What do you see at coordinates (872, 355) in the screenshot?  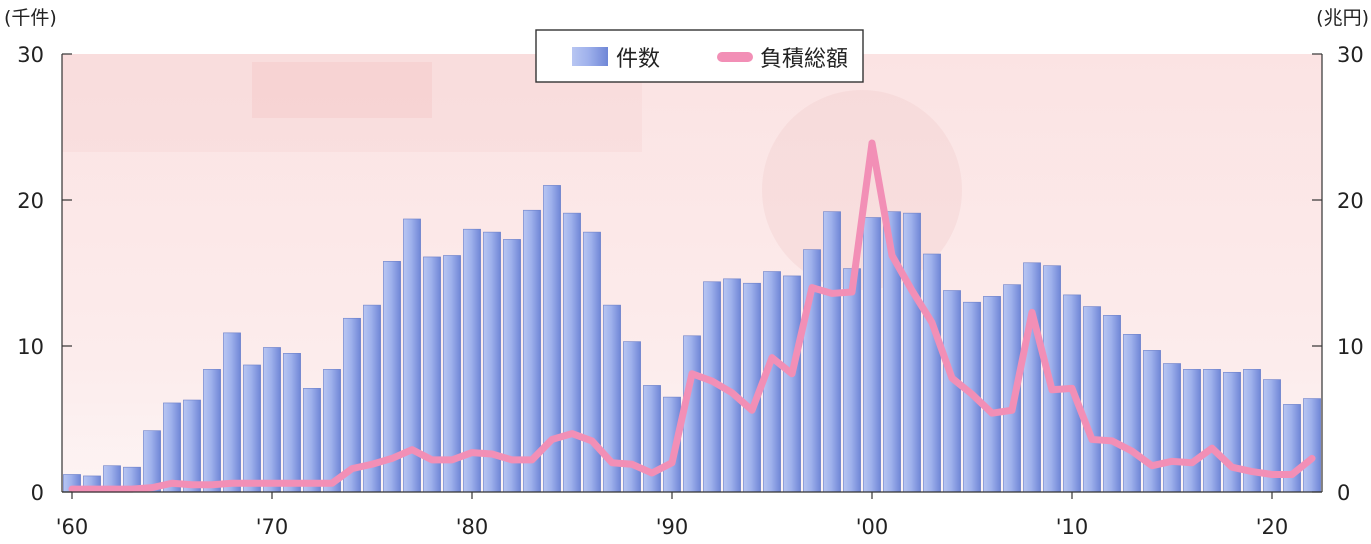 I see `bar-2000` at bounding box center [872, 355].